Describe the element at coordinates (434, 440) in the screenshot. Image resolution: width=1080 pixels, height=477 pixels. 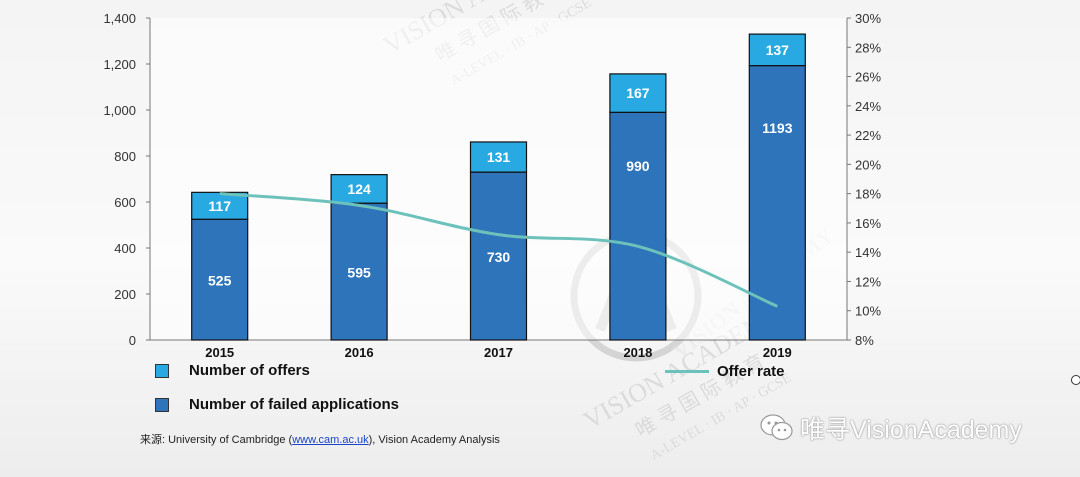
I see `source-suffix: ), Vision Academy Analysis` at that location.